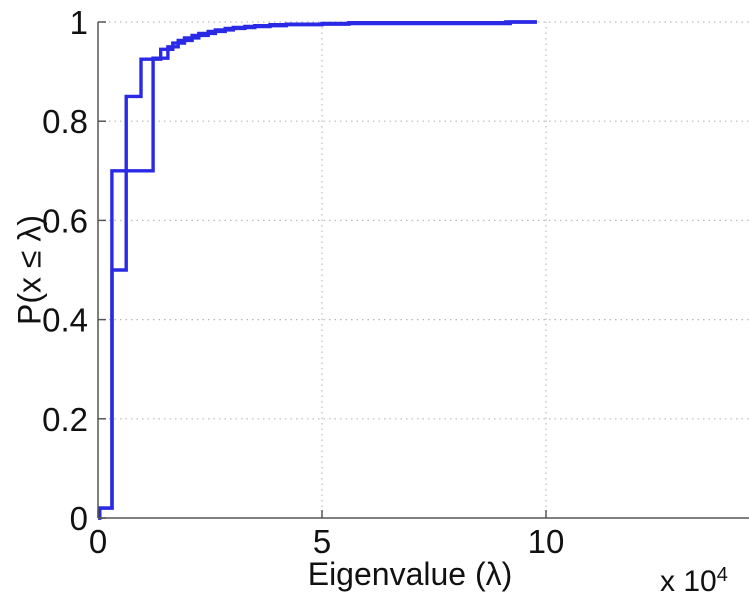  I want to click on x-tick-label: 10, so click(546, 541).